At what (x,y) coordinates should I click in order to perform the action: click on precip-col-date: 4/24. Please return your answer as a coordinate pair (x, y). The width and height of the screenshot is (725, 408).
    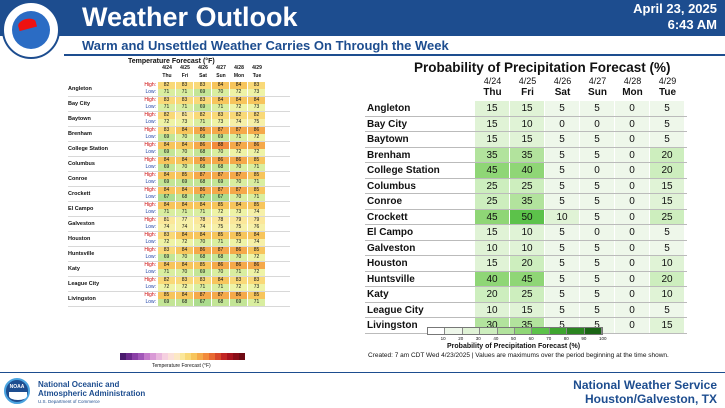
    Looking at the image, I should click on (492, 81).